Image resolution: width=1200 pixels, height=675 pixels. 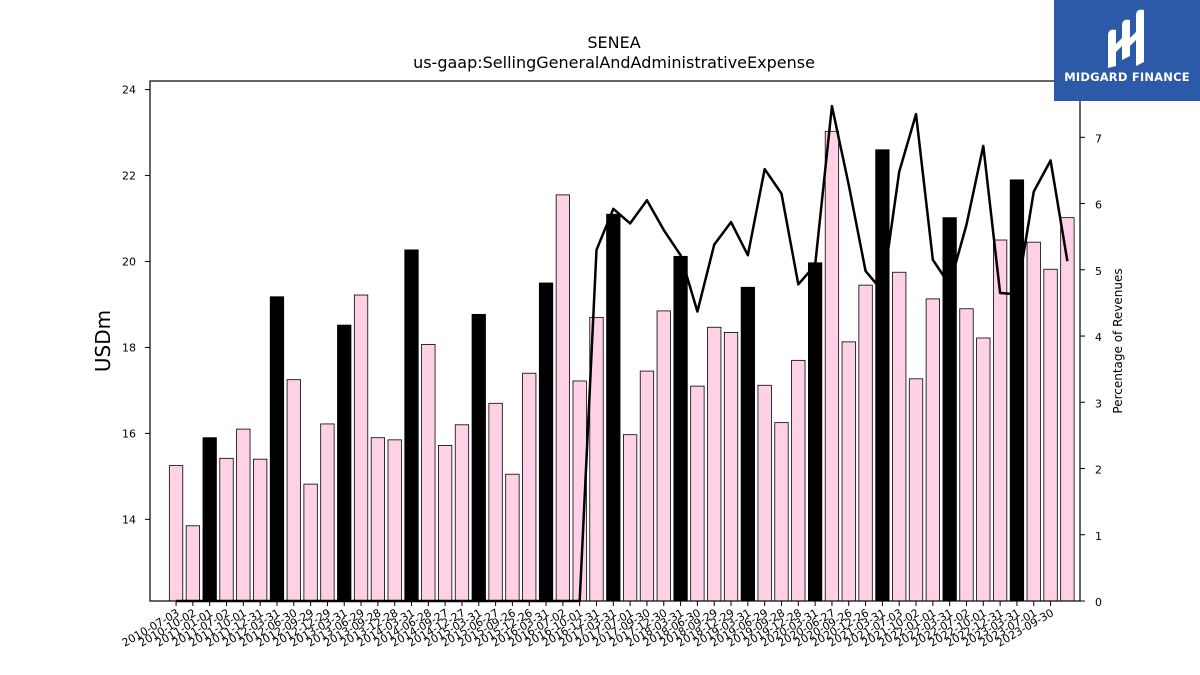 What do you see at coordinates (129, 90) in the screenshot?
I see `y-tick-label: 24` at bounding box center [129, 90].